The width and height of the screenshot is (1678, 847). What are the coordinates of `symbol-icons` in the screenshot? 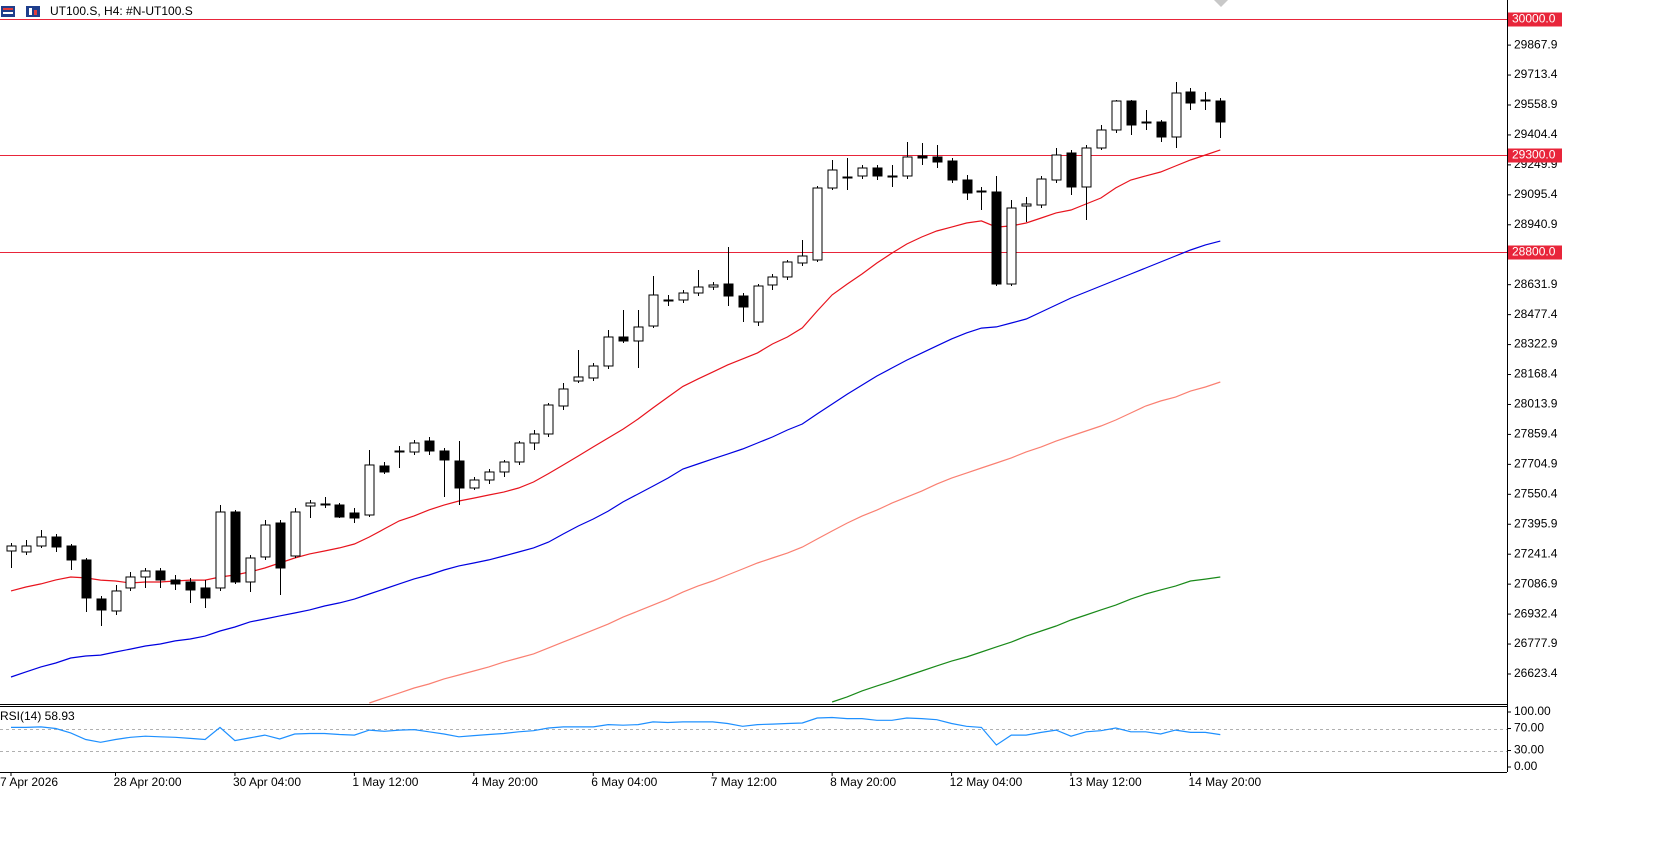 It's located at (20, 11).